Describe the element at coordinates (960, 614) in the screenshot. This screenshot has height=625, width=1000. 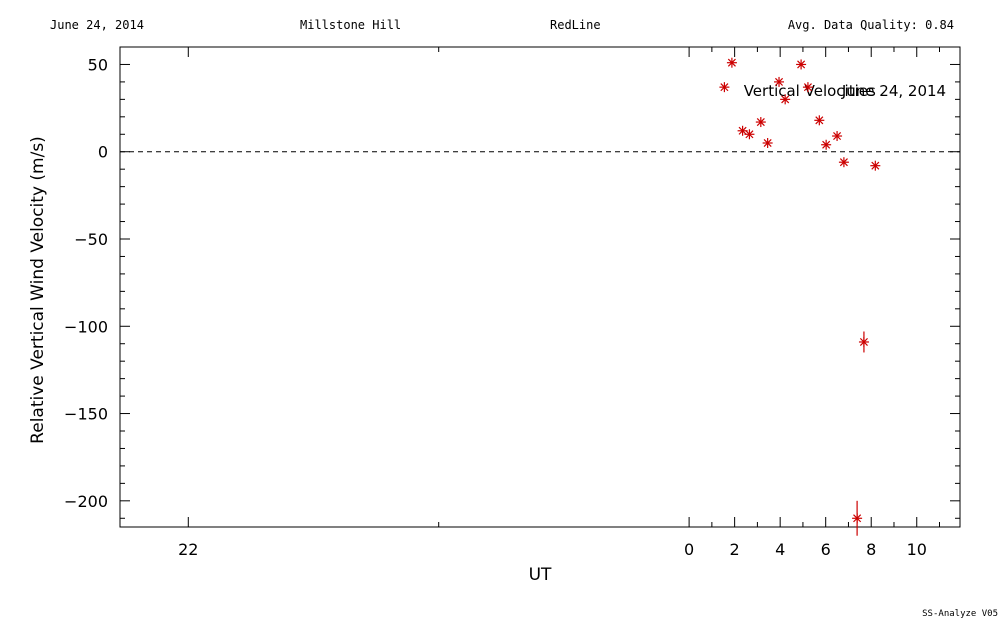
I see `footer-version: SS-Analyze V05` at that location.